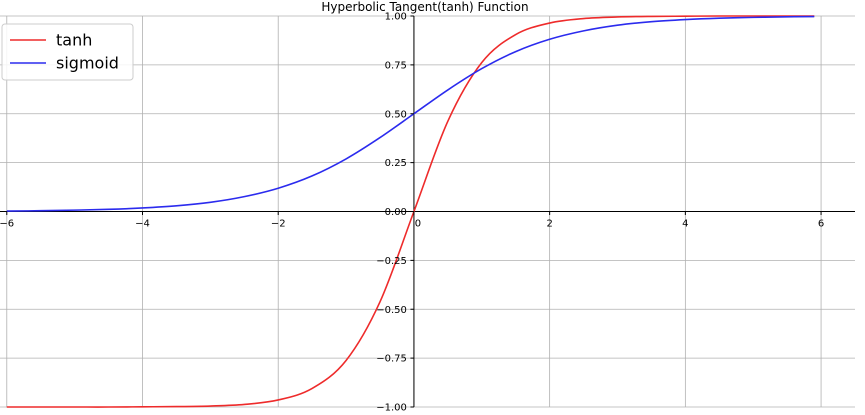  What do you see at coordinates (396, 212) in the screenshot?
I see `y-tick-label: 0.00` at bounding box center [396, 212].